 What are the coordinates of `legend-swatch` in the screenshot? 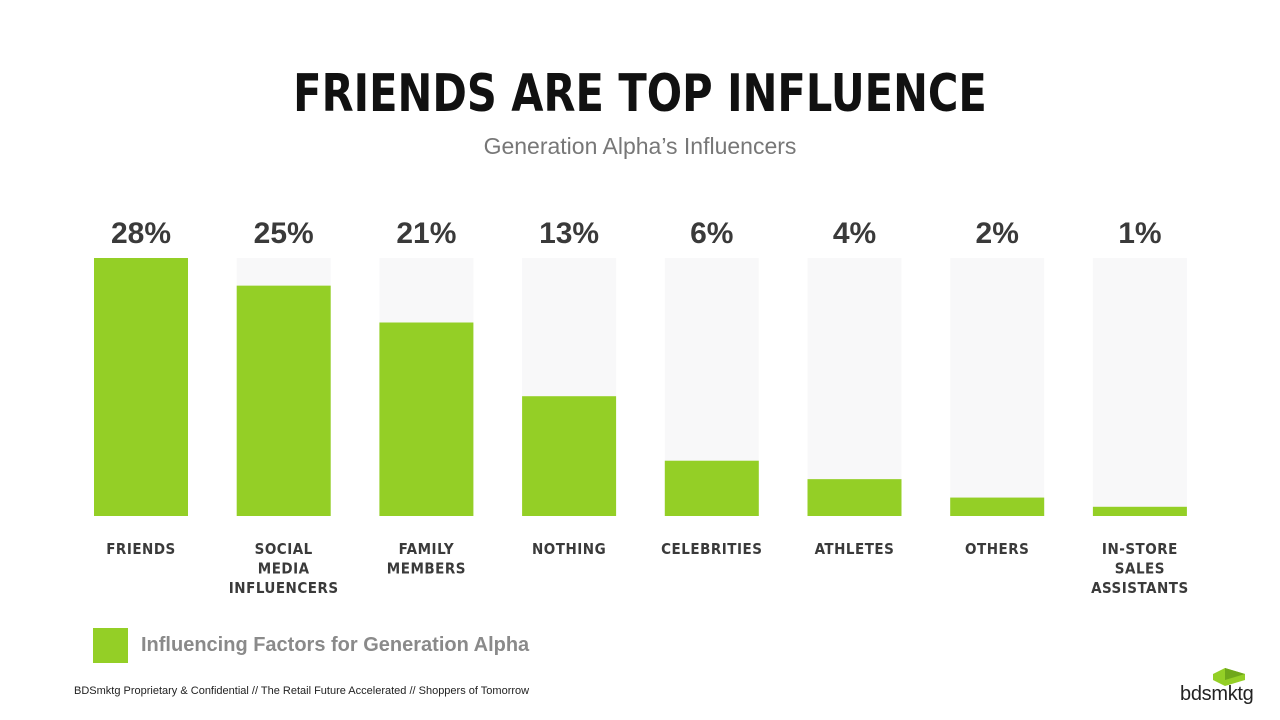 It's located at (110, 645).